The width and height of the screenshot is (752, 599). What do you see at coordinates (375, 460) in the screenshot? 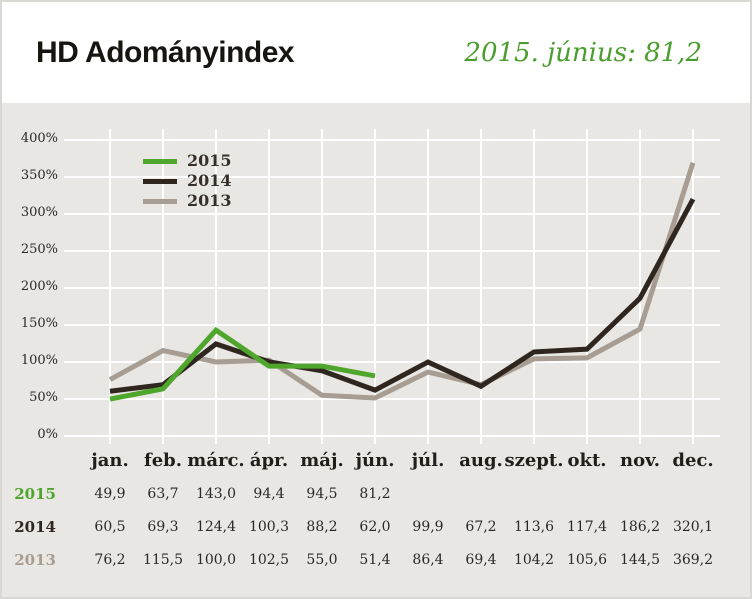
I see `month-label-jún: jún.` at bounding box center [375, 460].